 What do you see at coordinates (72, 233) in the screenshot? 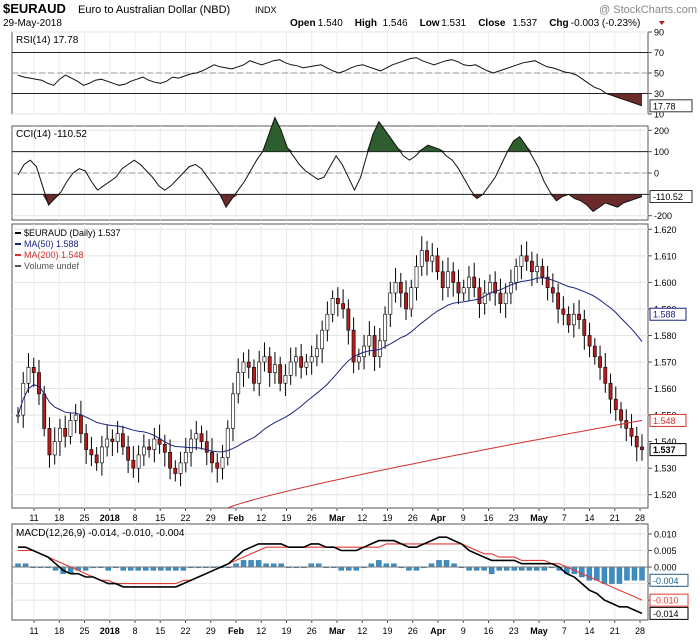
I see `legend-entry-0: $EURAUD (Daily) 1.537` at bounding box center [72, 233].